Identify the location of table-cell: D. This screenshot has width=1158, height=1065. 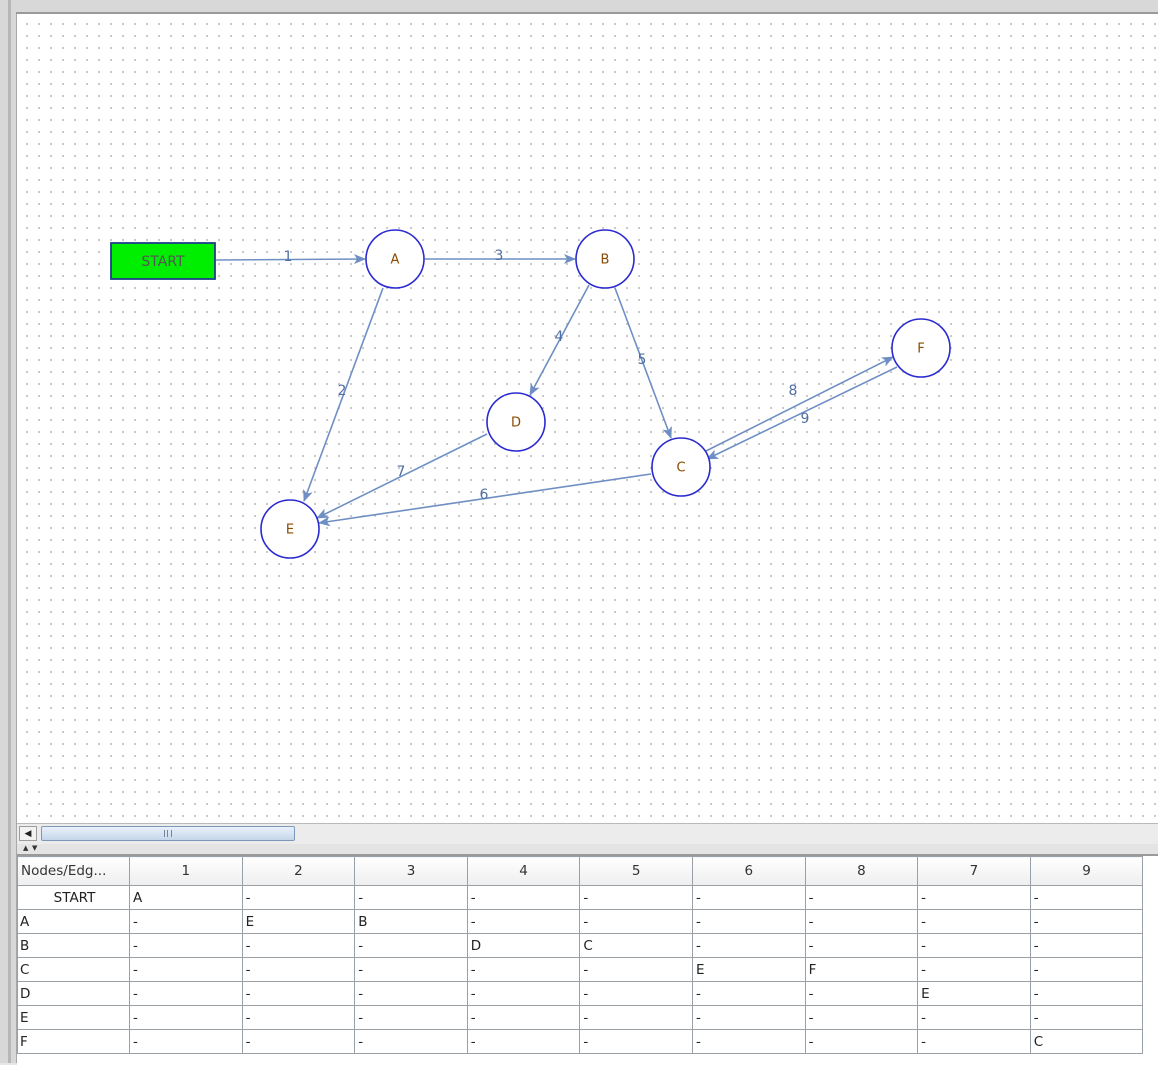
(523, 945).